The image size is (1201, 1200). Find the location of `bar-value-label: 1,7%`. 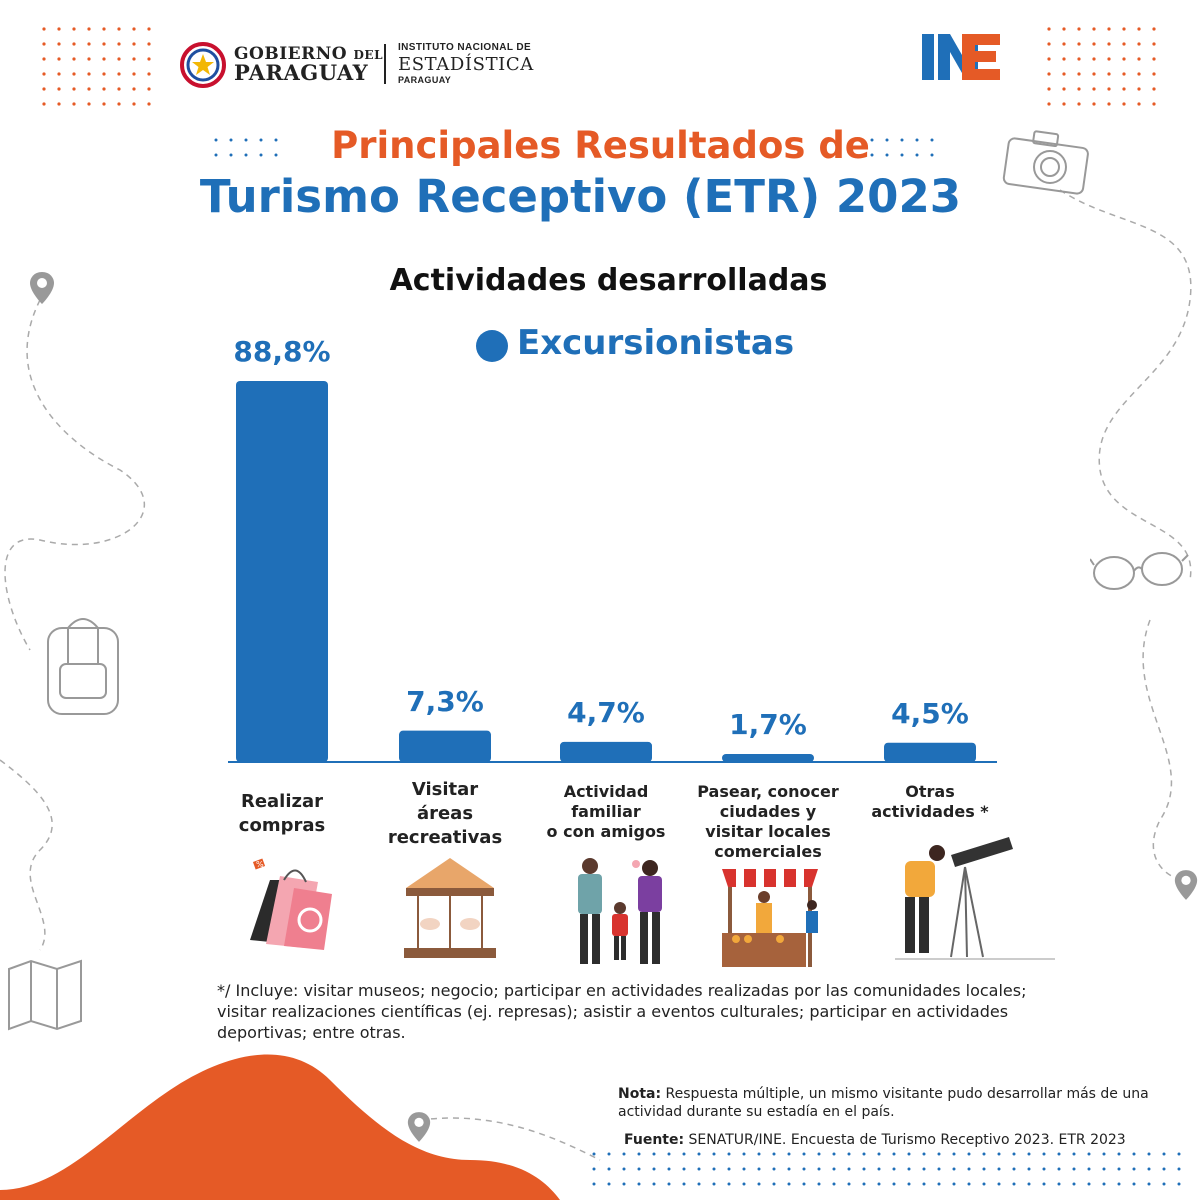

bar-value-label: 1,7% is located at coordinates (768, 724).